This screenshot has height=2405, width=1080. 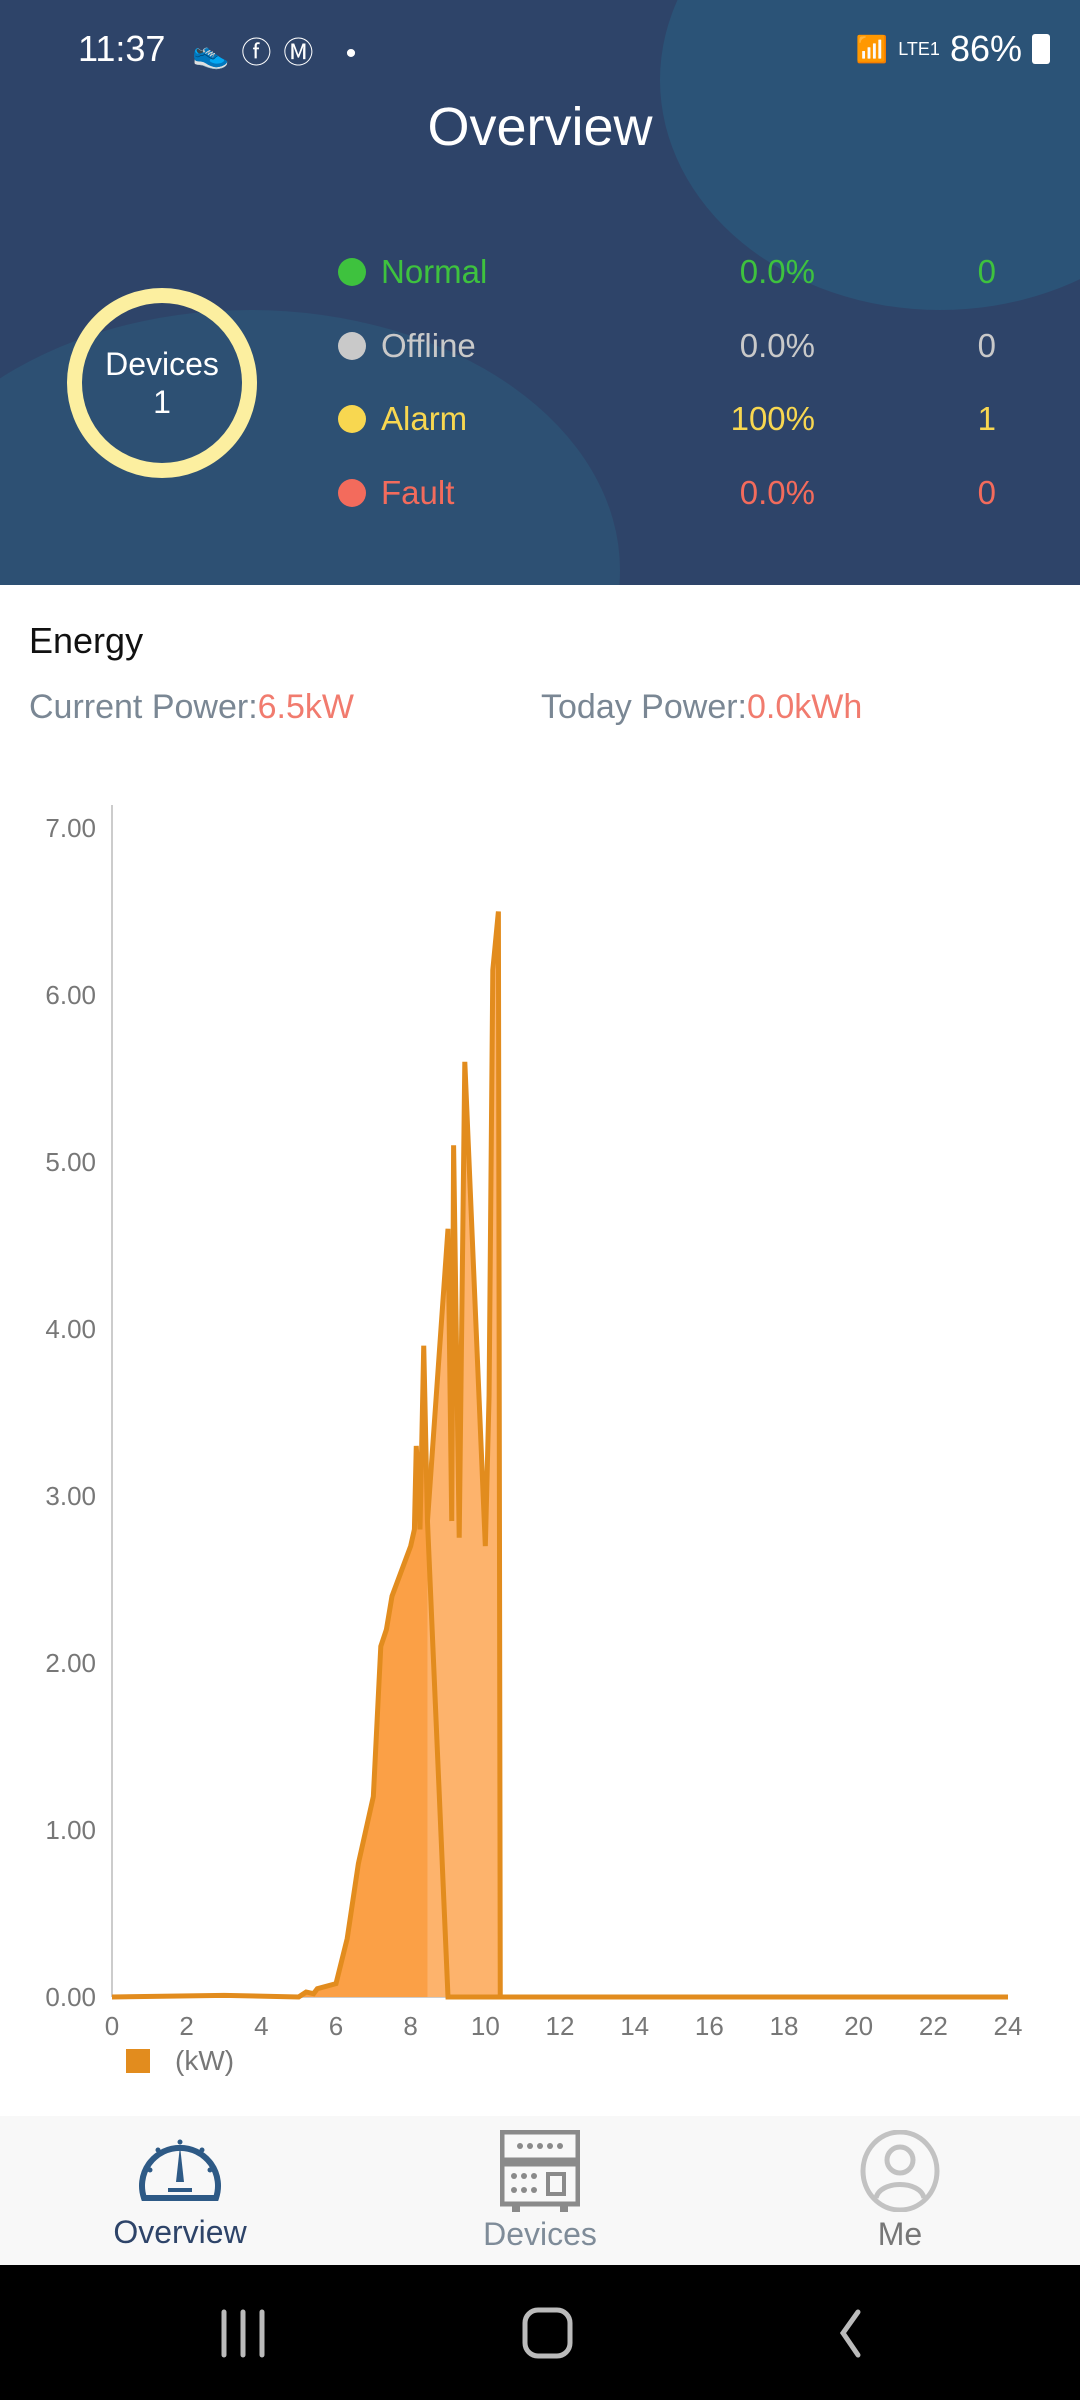 What do you see at coordinates (485, 2025) in the screenshot?
I see `x-tick-label: 10` at bounding box center [485, 2025].